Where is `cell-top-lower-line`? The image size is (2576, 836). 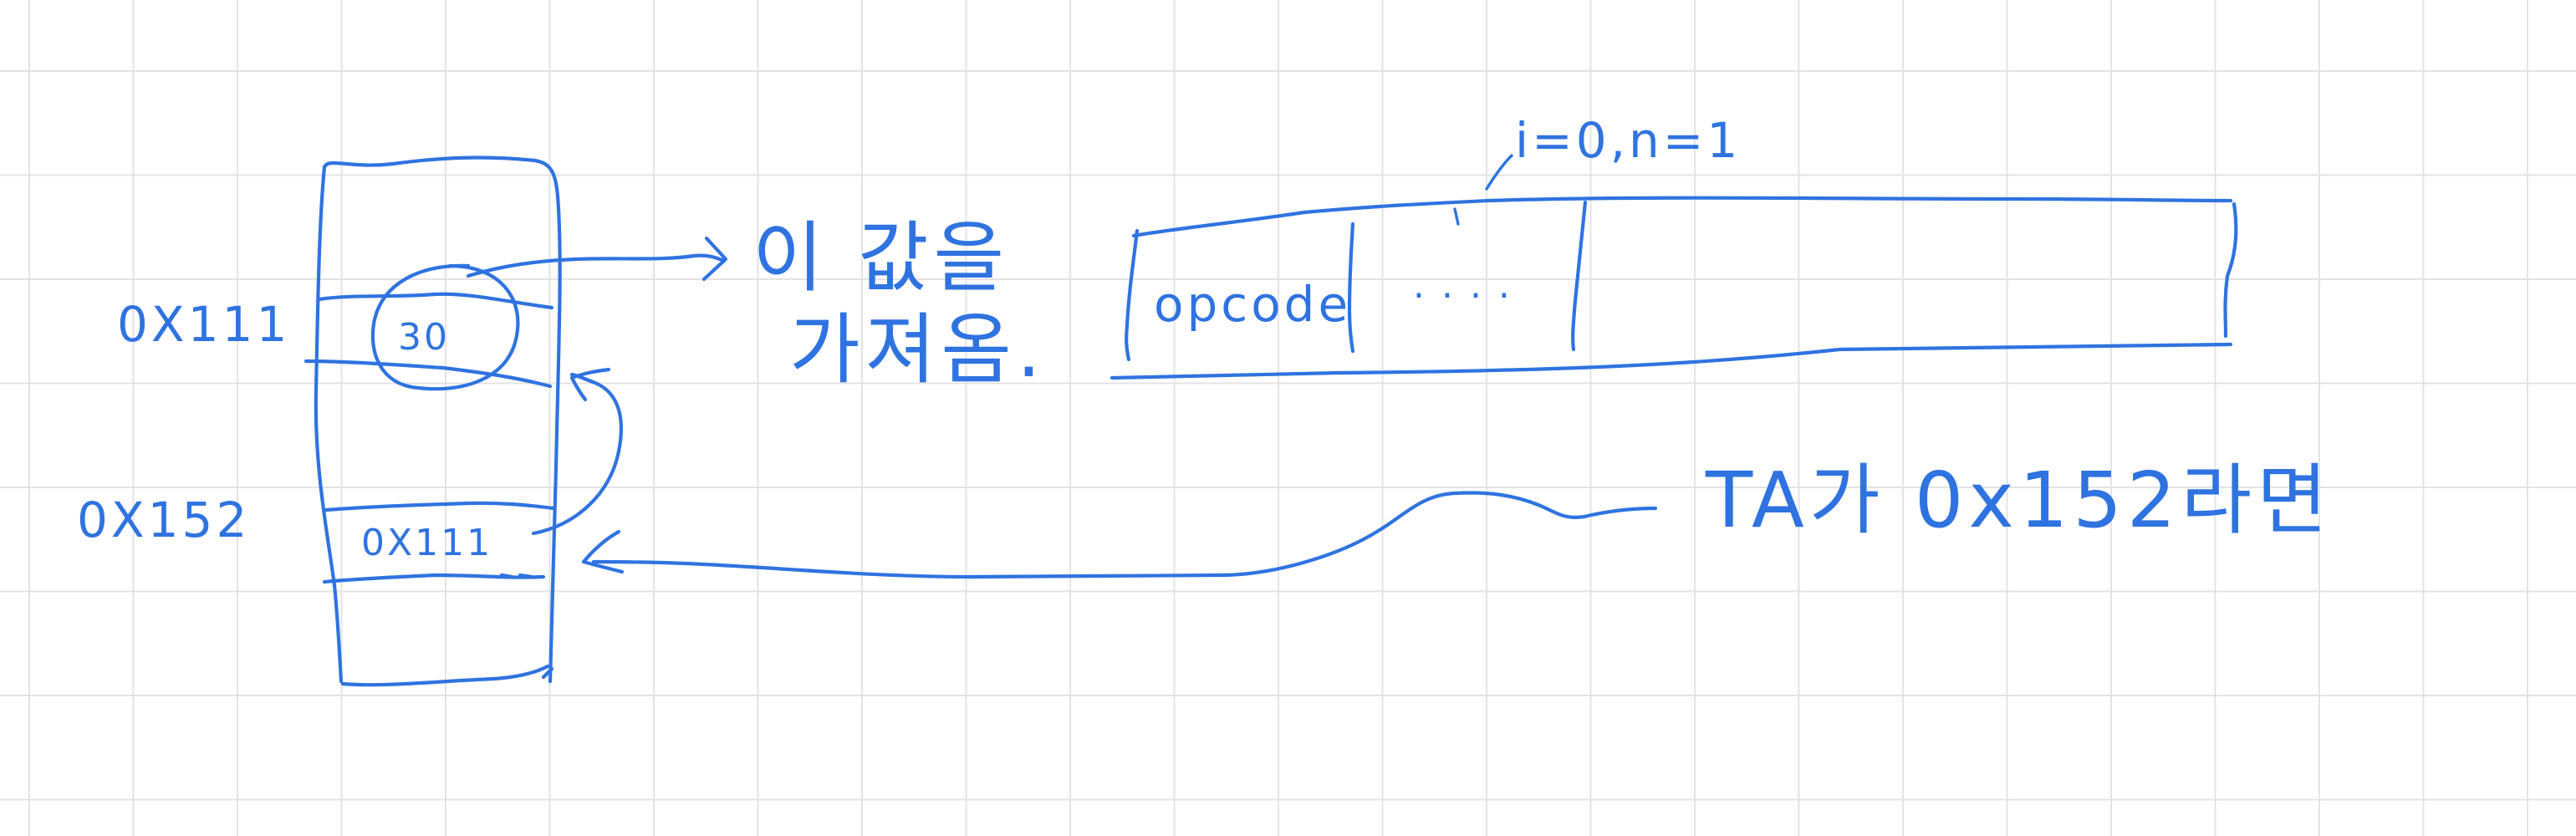 cell-top-lower-line is located at coordinates (429, 374).